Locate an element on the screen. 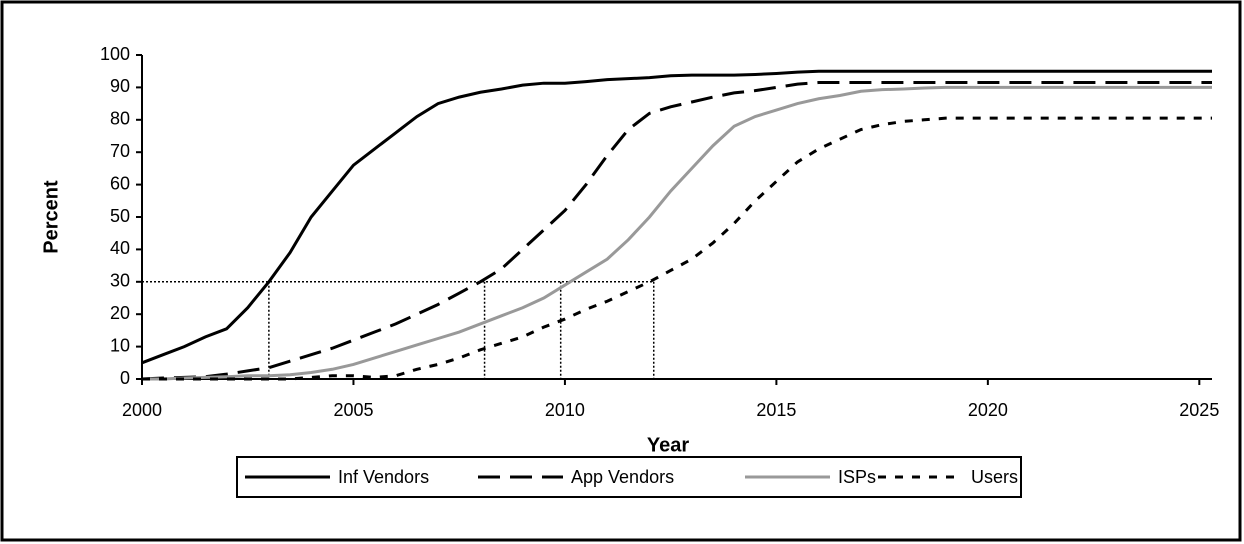 This screenshot has width=1244, height=544. legend is located at coordinates (629, 477).